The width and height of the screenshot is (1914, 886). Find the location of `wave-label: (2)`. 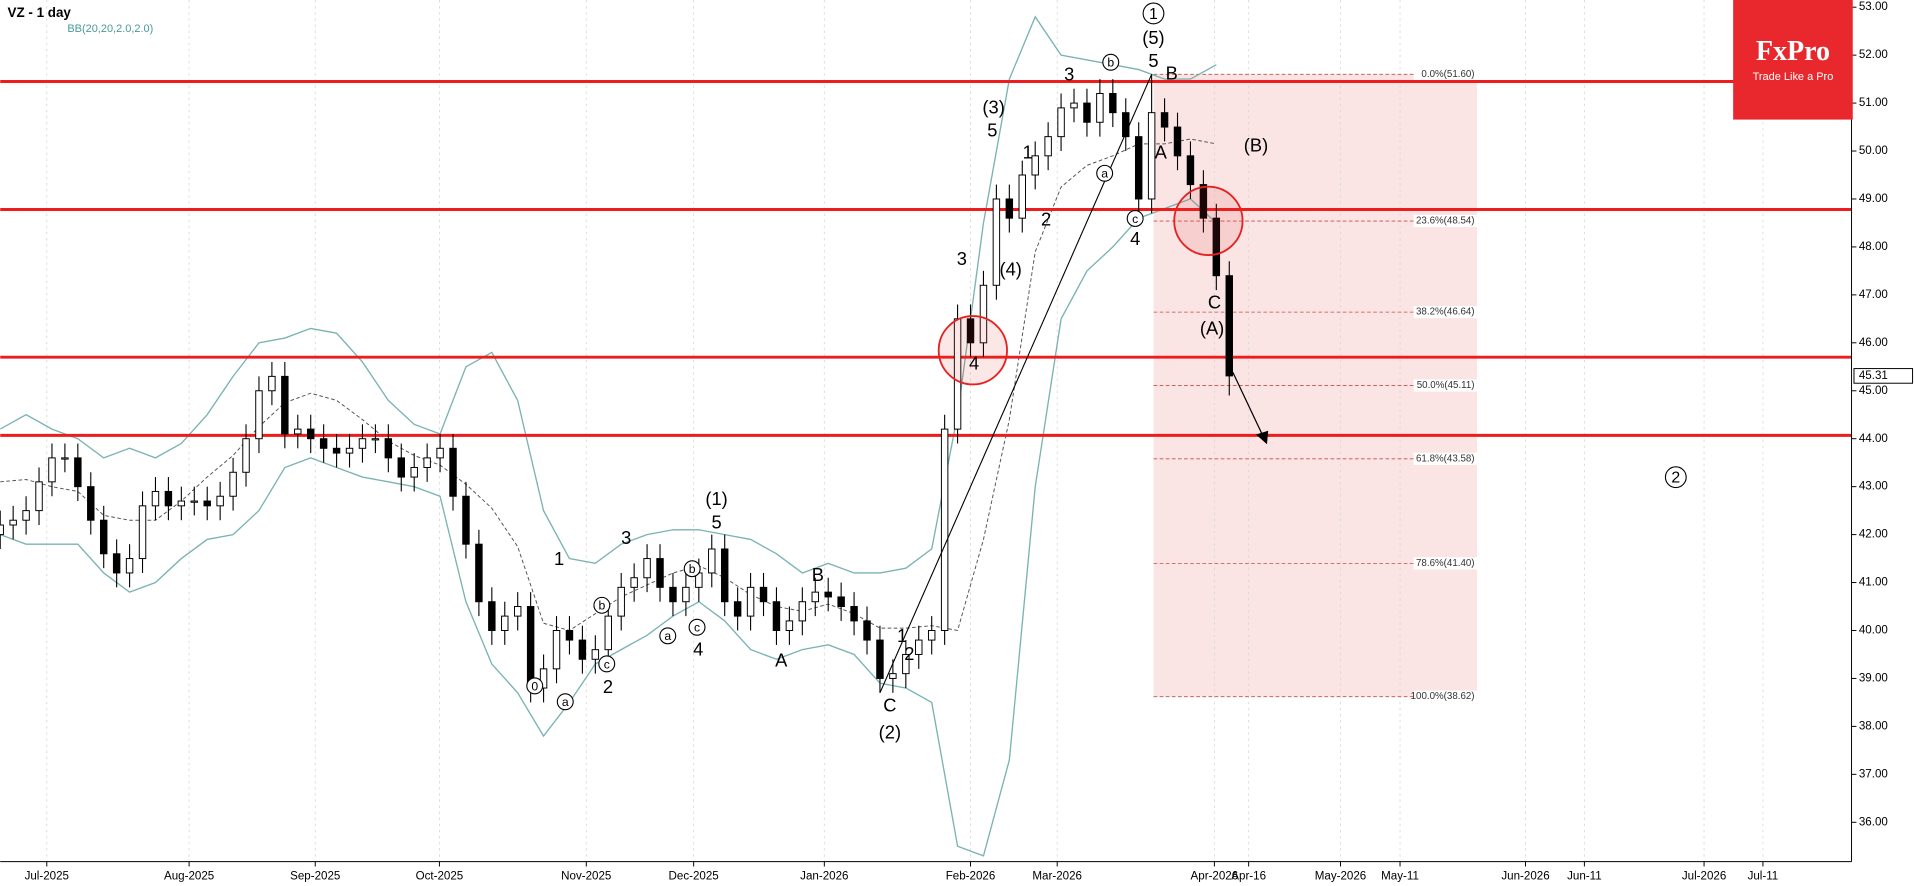

wave-label: (2) is located at coordinates (890, 731).